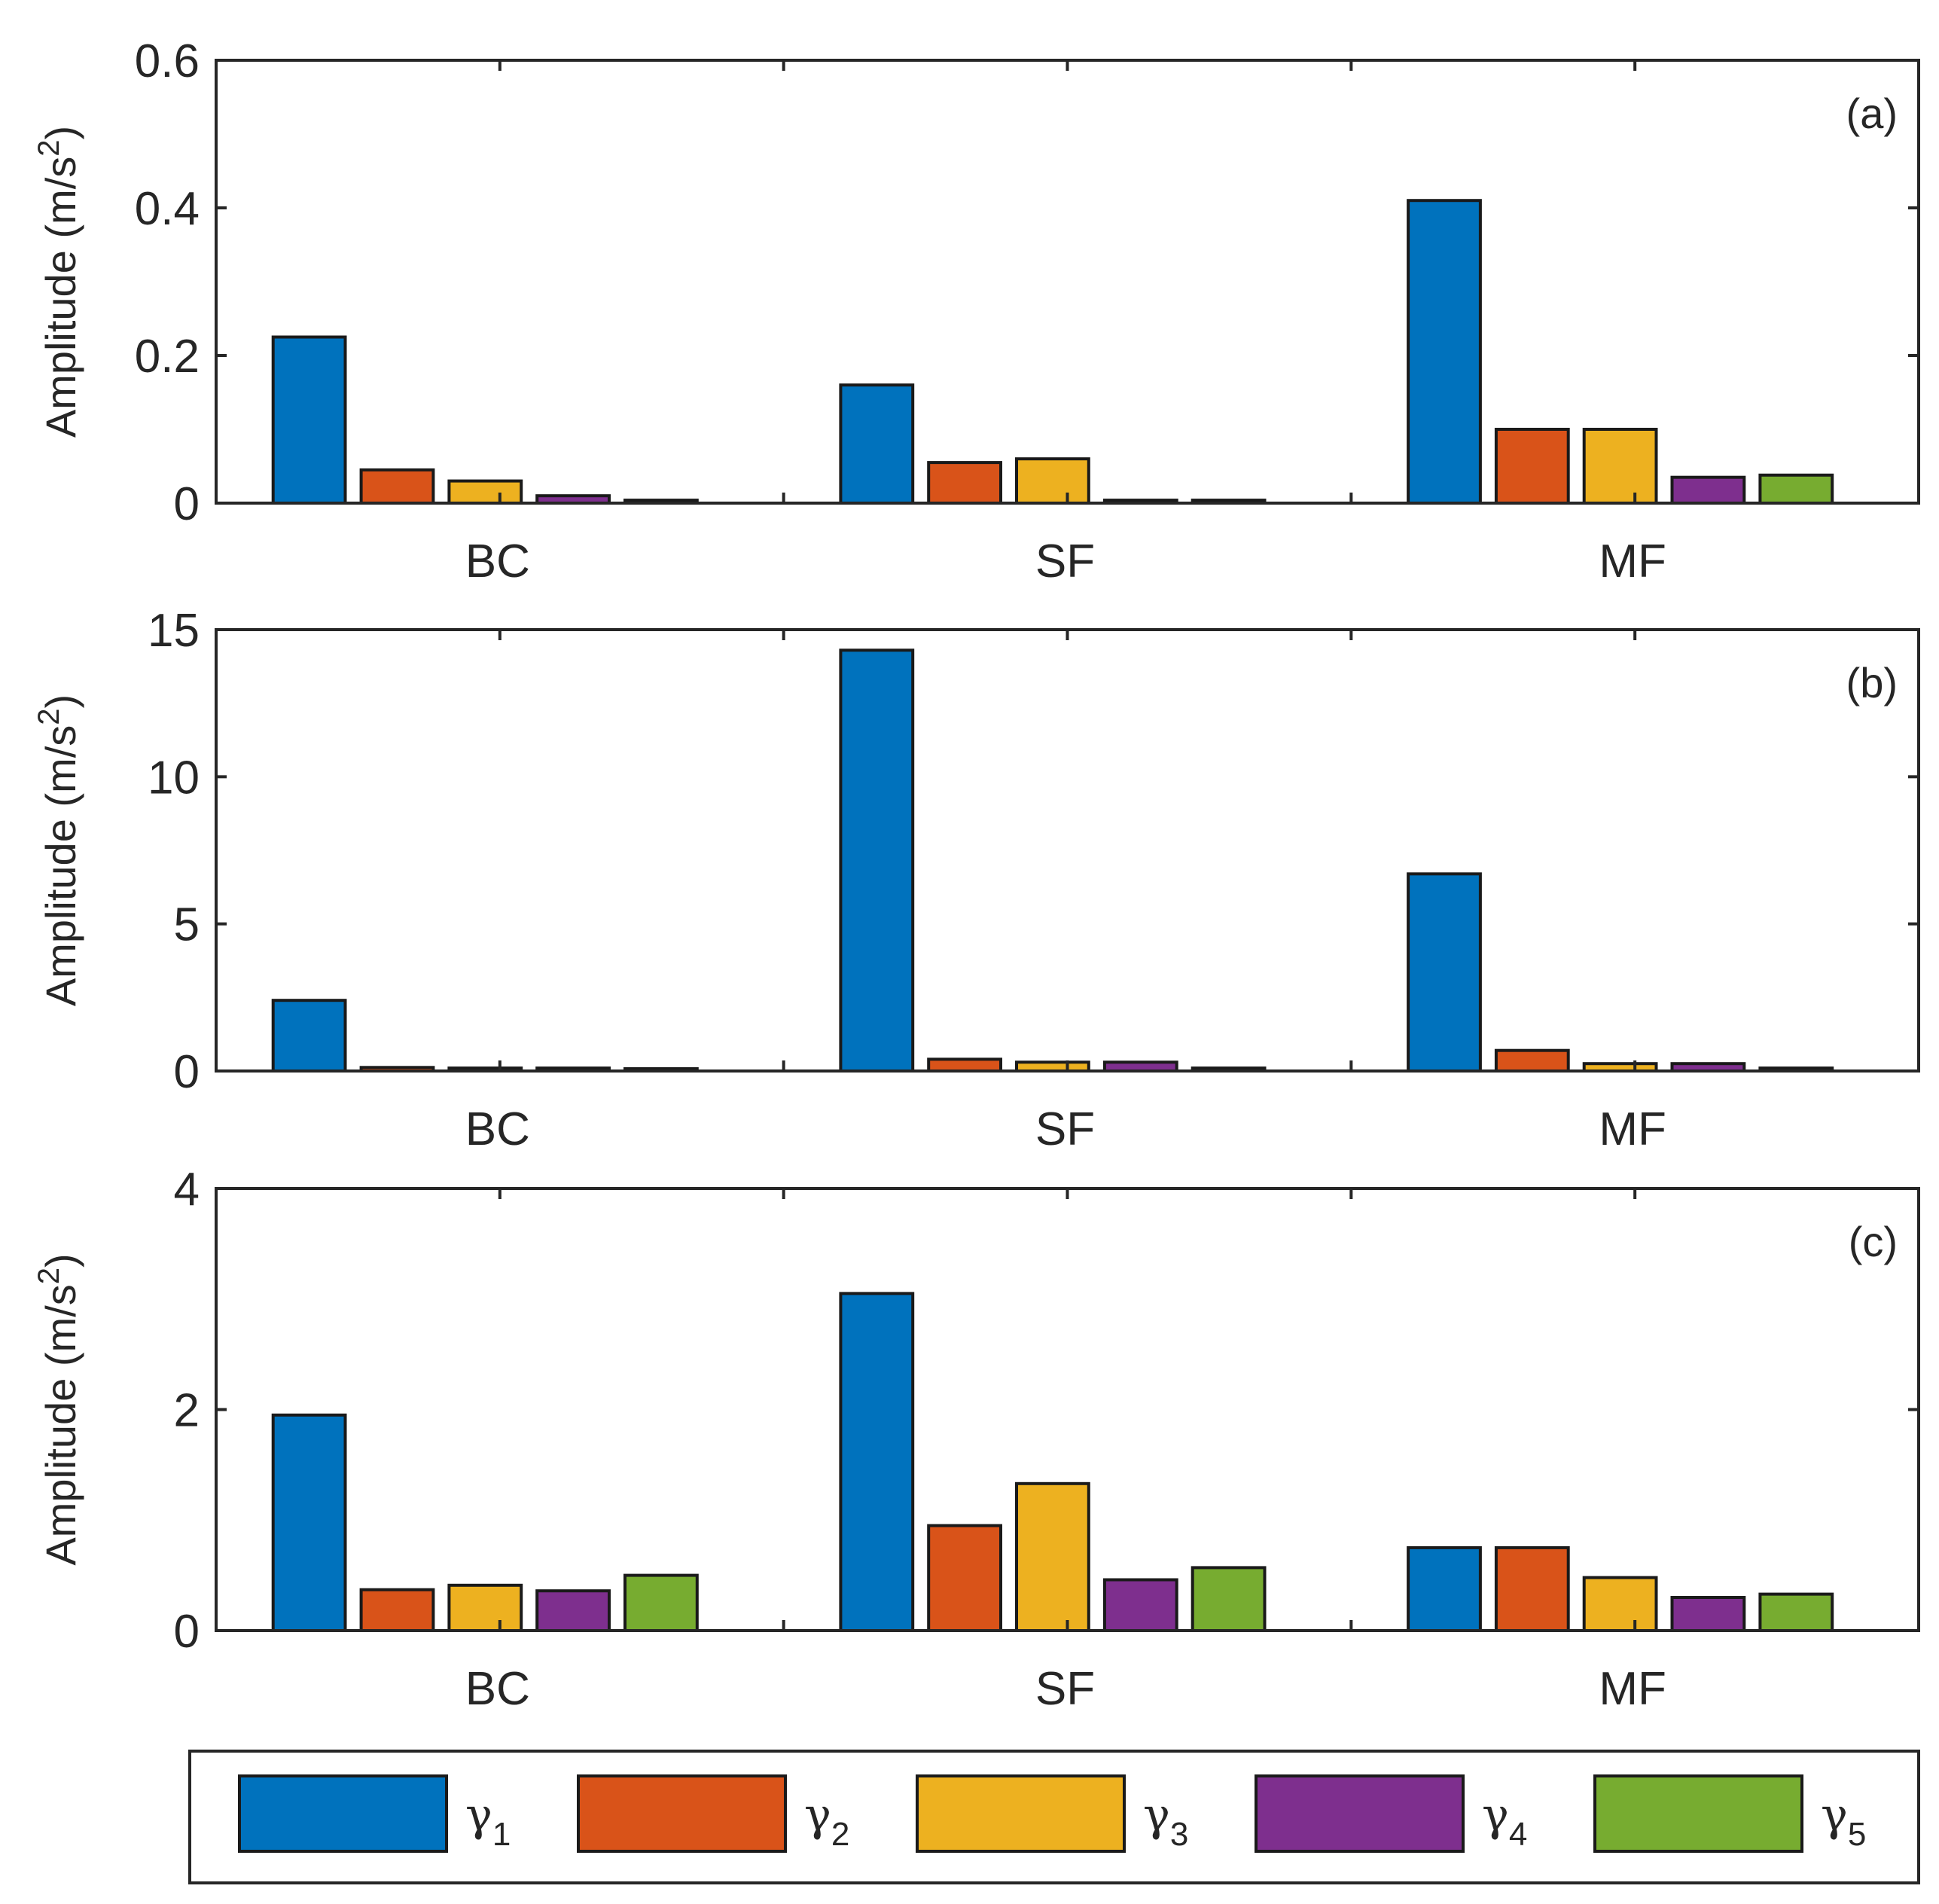  Describe the element at coordinates (840, 1834) in the screenshot. I see `legend-subscript: 2` at that location.